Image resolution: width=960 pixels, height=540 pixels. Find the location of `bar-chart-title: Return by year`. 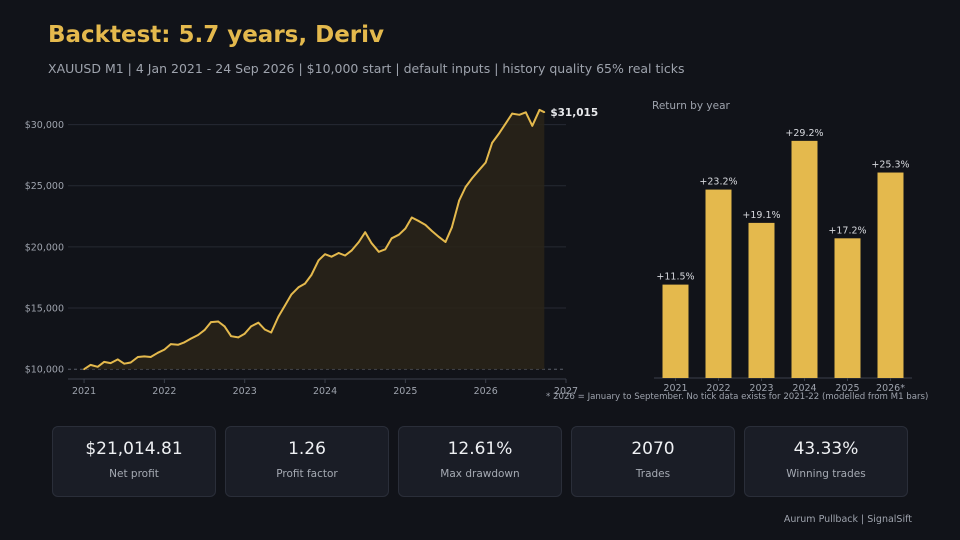

bar-chart-title: Return by year is located at coordinates (691, 106).